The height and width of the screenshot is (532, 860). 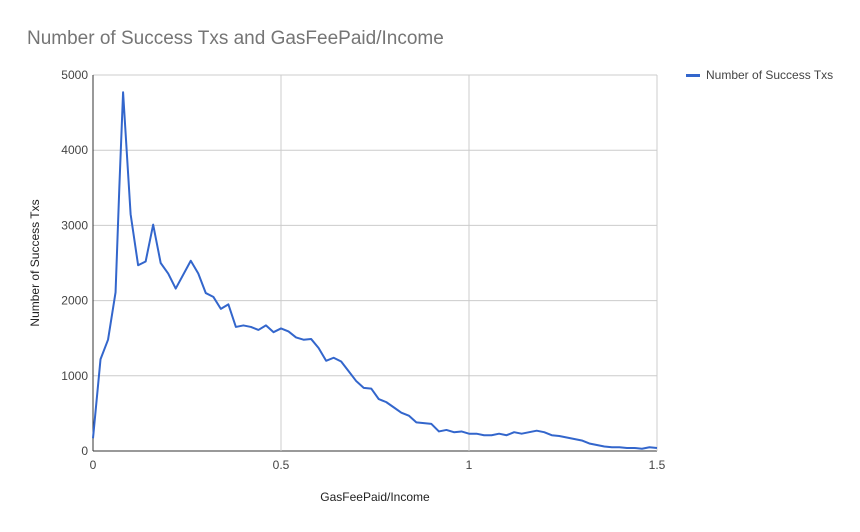 What do you see at coordinates (93, 465) in the screenshot?
I see `x-tick-label: 0` at bounding box center [93, 465].